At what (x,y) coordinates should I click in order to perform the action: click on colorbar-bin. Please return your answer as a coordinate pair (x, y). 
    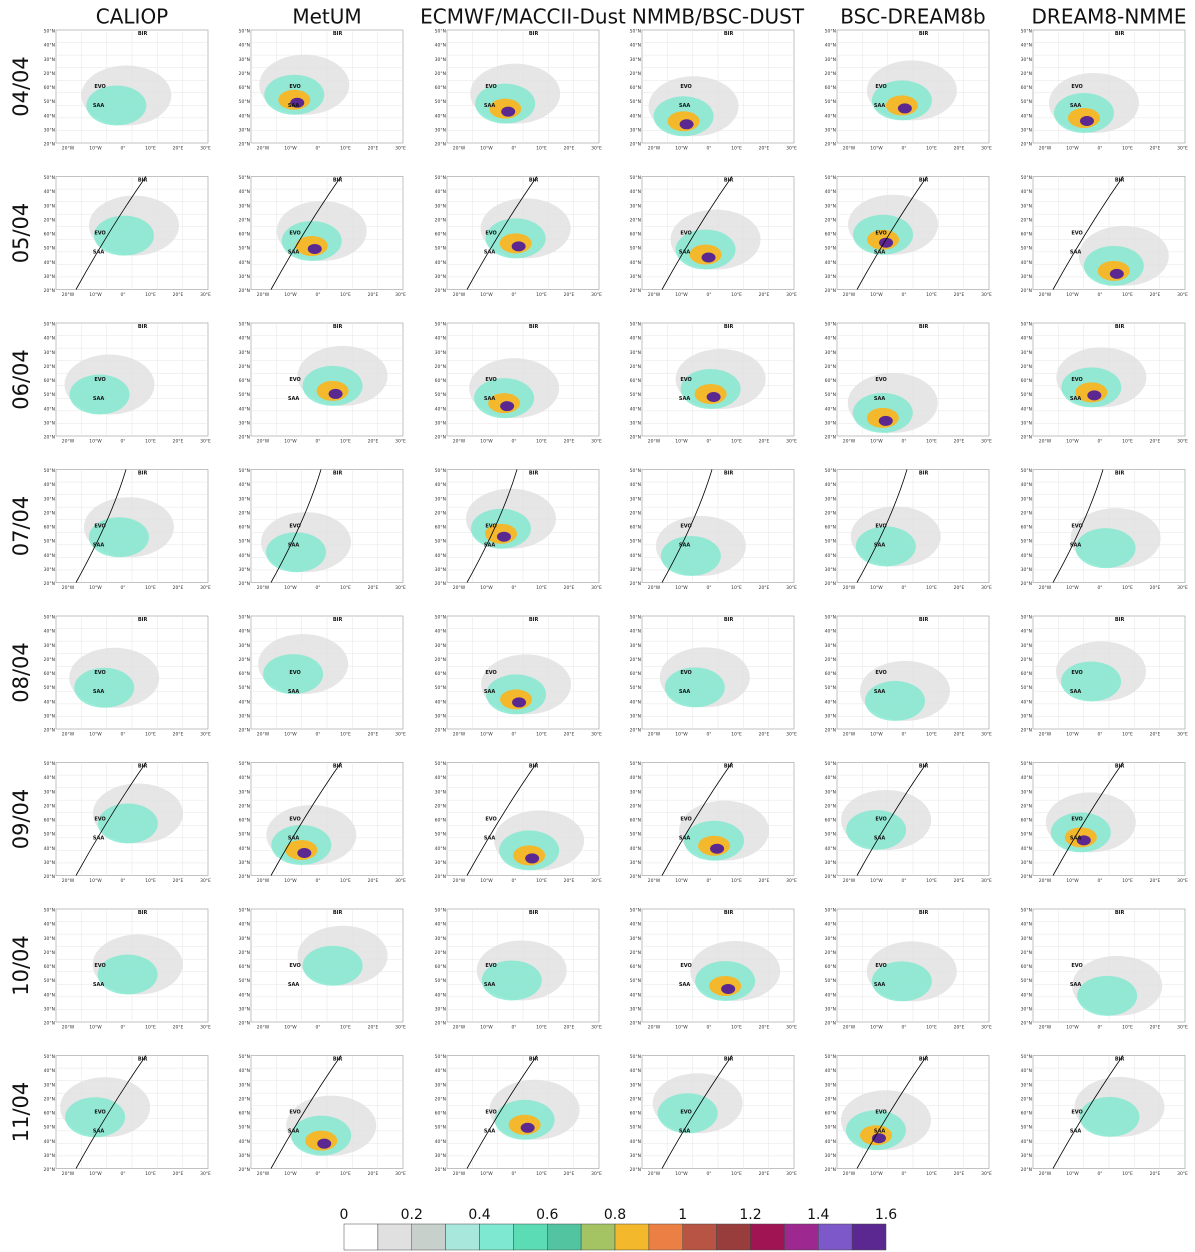
    Looking at the image, I should click on (394, 1237).